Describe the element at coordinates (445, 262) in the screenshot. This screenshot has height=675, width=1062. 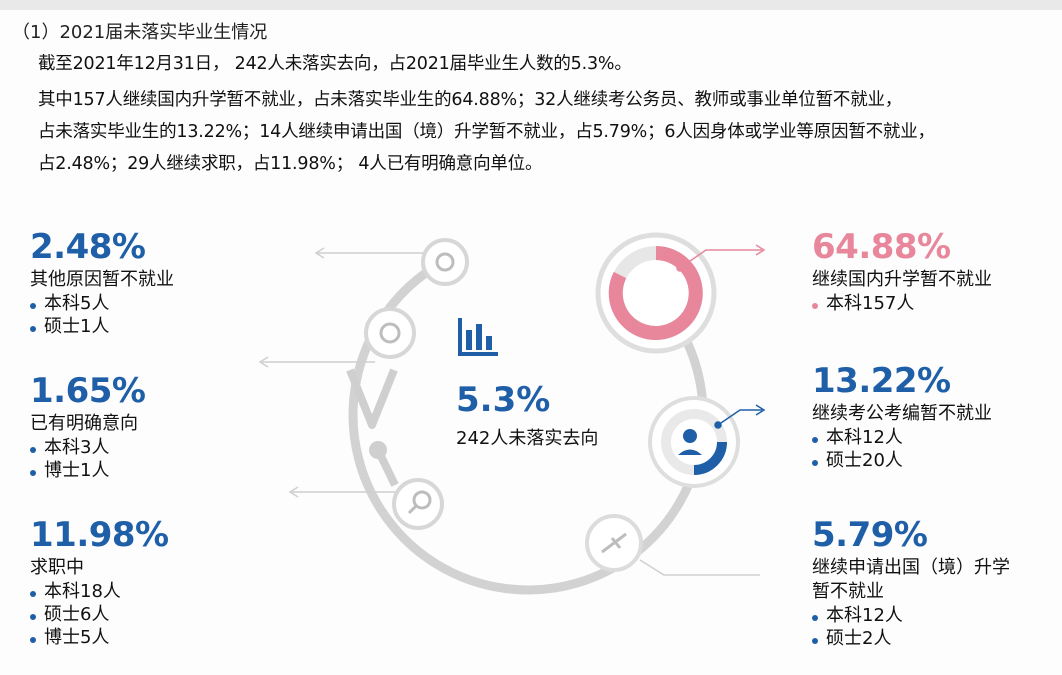
I see `other-icon` at that location.